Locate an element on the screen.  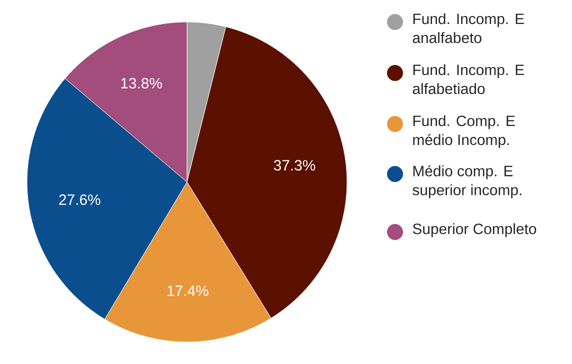
data-label: 37.3% is located at coordinates (295, 165).